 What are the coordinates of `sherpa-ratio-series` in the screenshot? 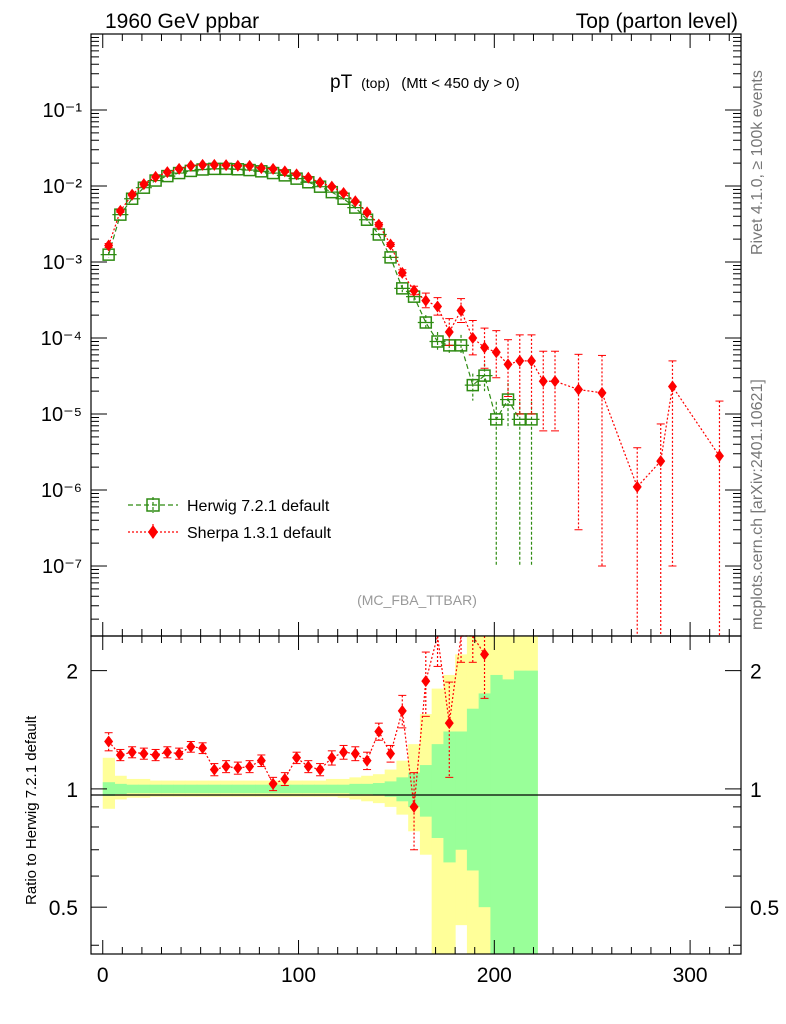 It's located at (297, 743).